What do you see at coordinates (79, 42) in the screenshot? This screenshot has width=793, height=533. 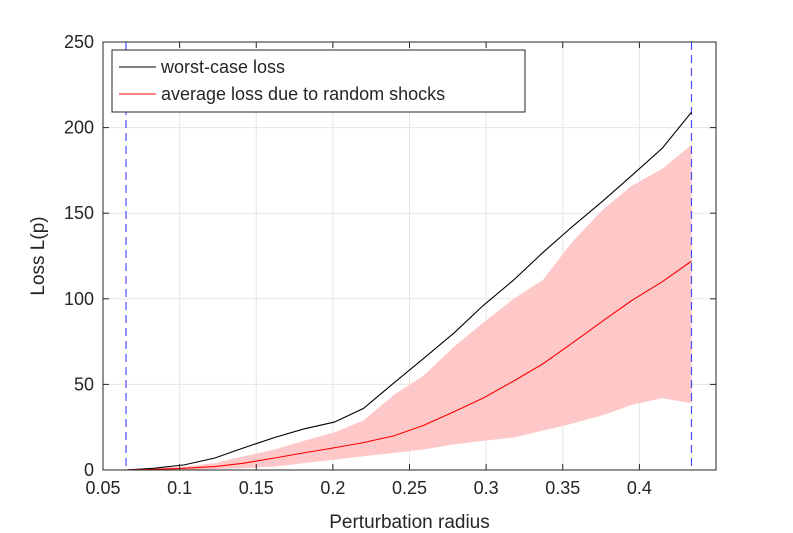 I see `y-tick-label: 250` at bounding box center [79, 42].